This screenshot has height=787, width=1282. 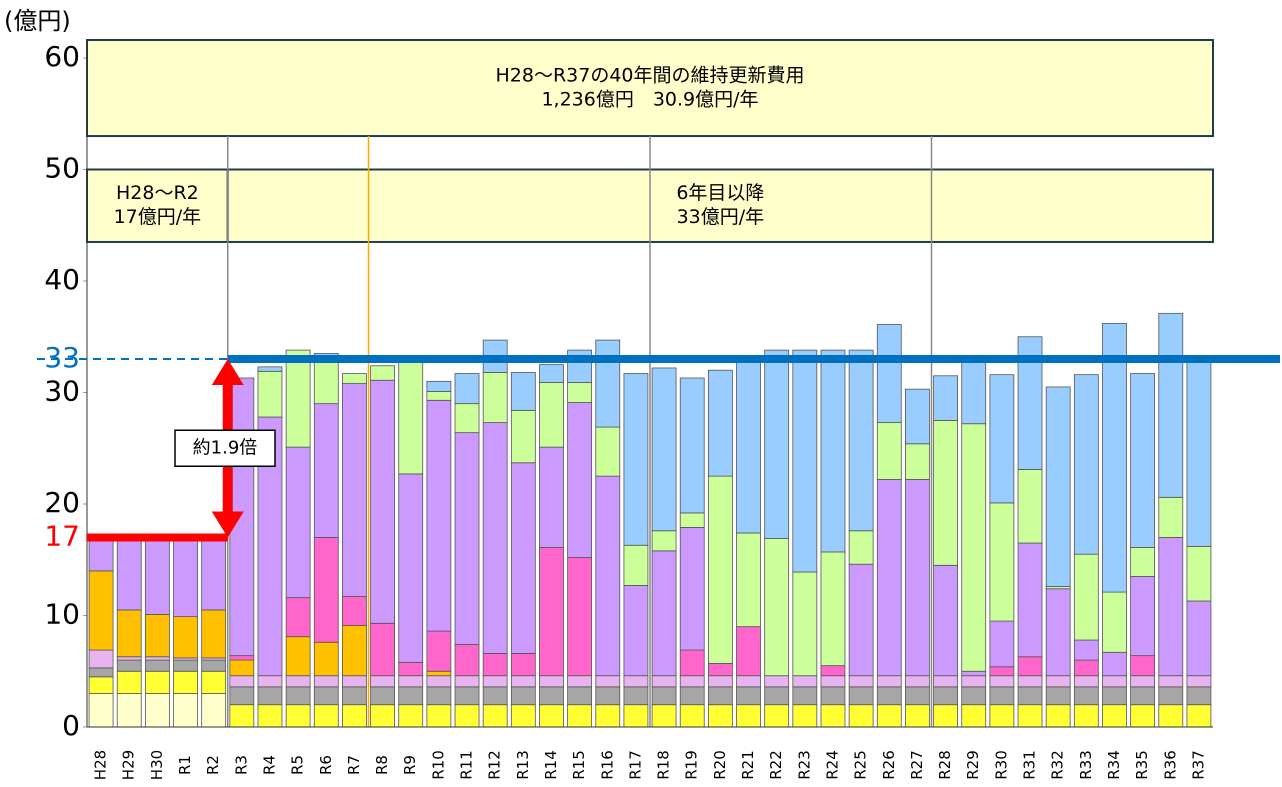 I want to click on x-tick-label: R6, so click(x=326, y=765).